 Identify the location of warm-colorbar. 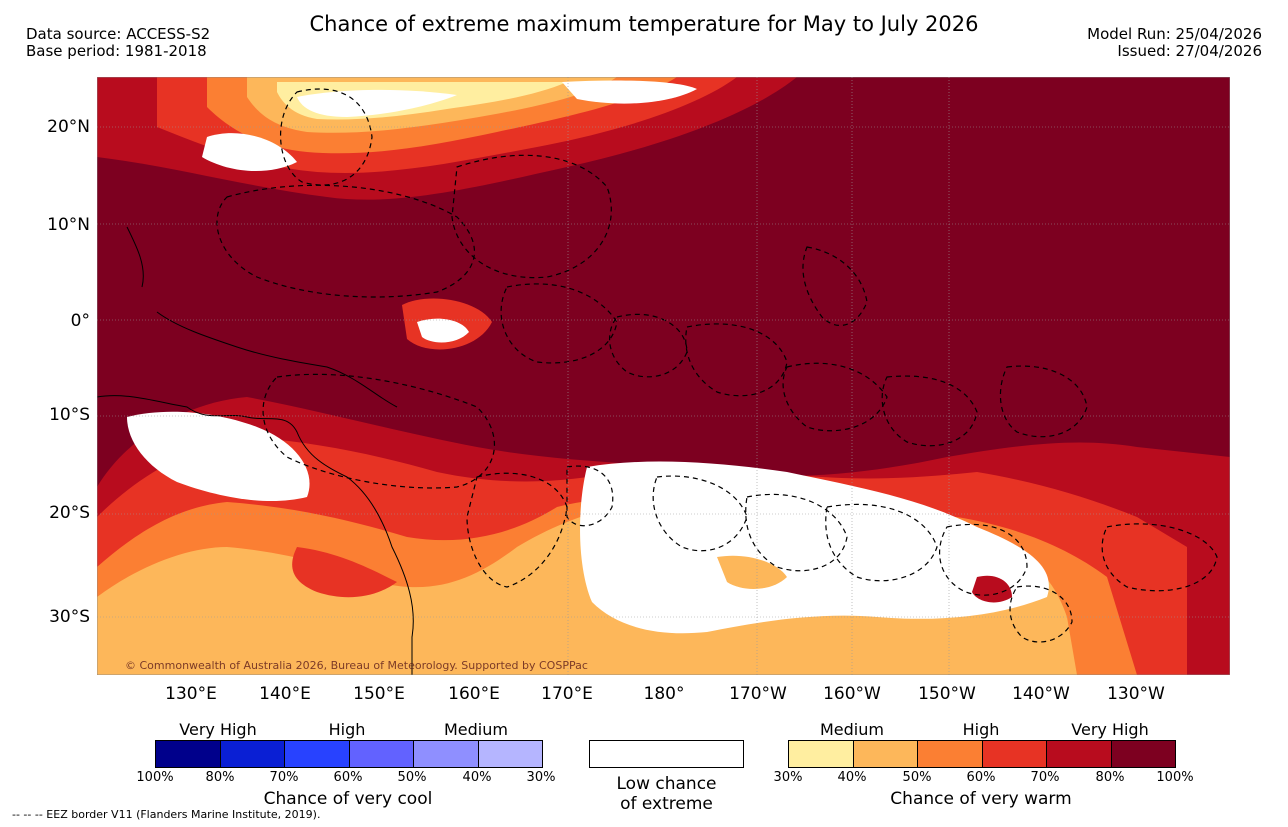
(982, 754).